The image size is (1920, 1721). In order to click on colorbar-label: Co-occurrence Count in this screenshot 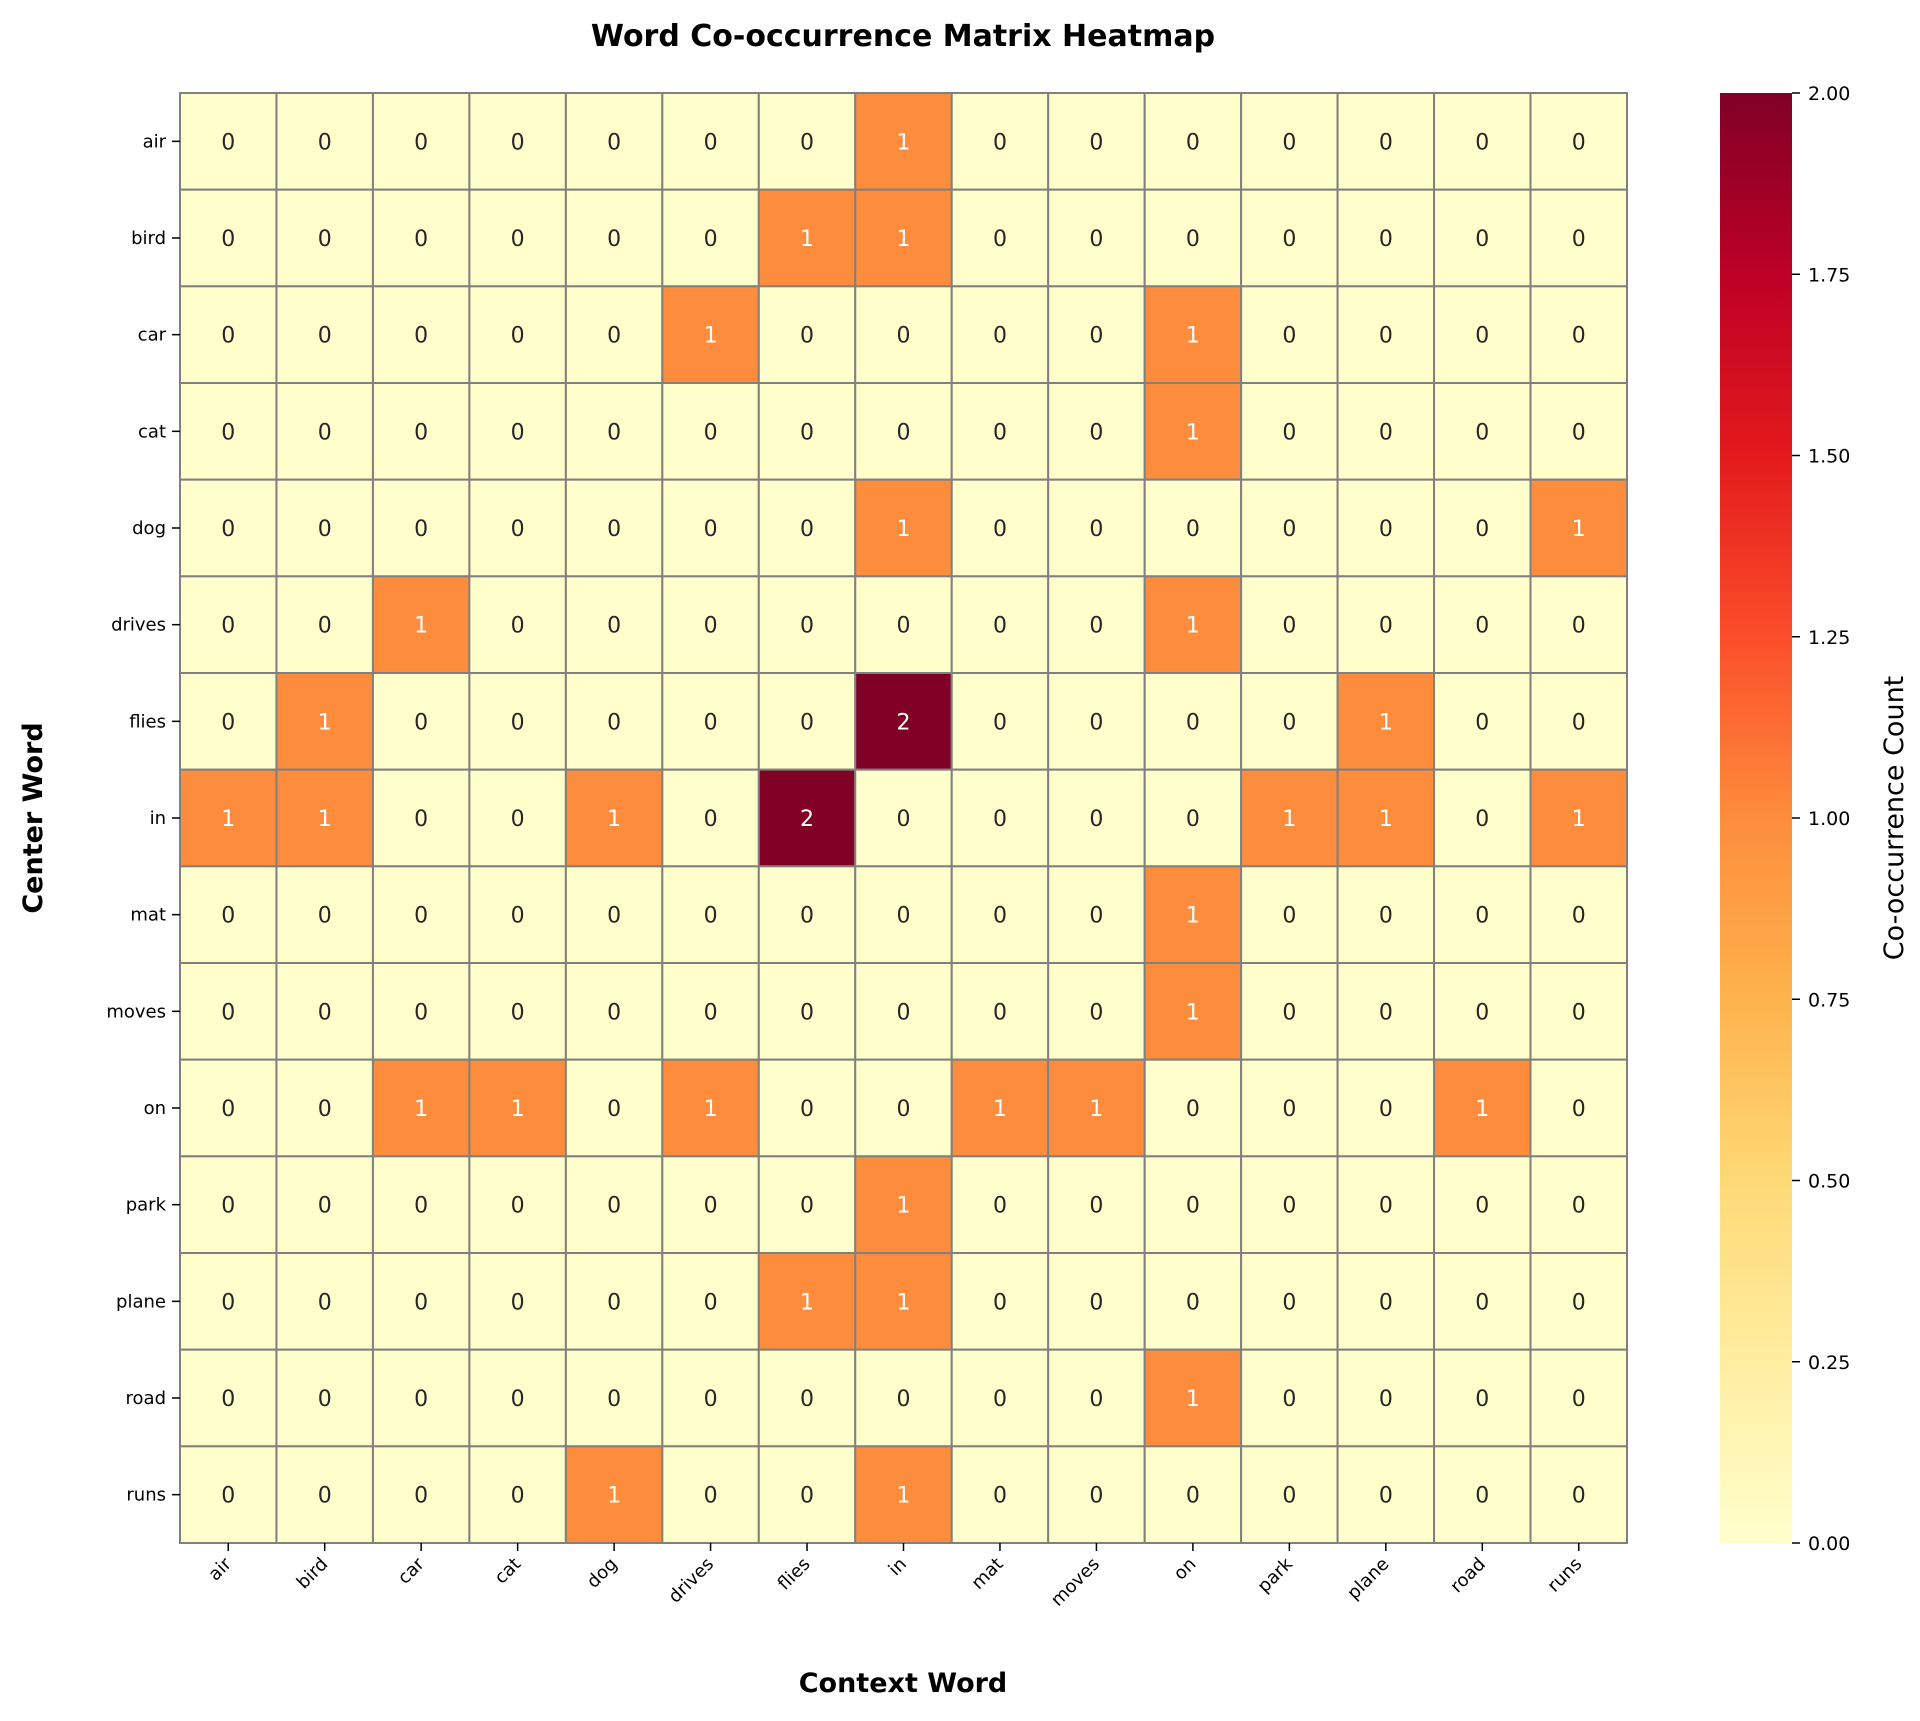, I will do `click(1894, 818)`.